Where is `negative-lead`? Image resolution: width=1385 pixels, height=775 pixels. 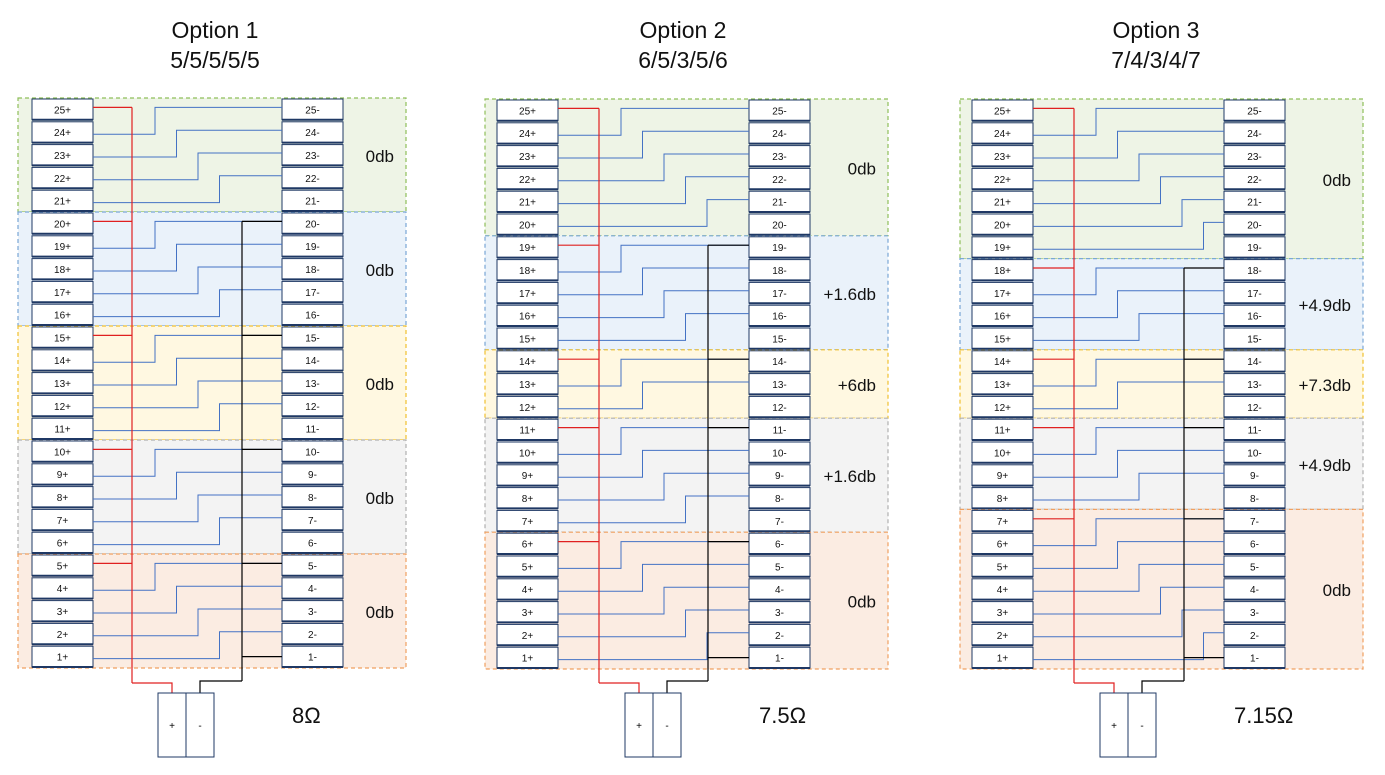
negative-lead is located at coordinates (1162, 686).